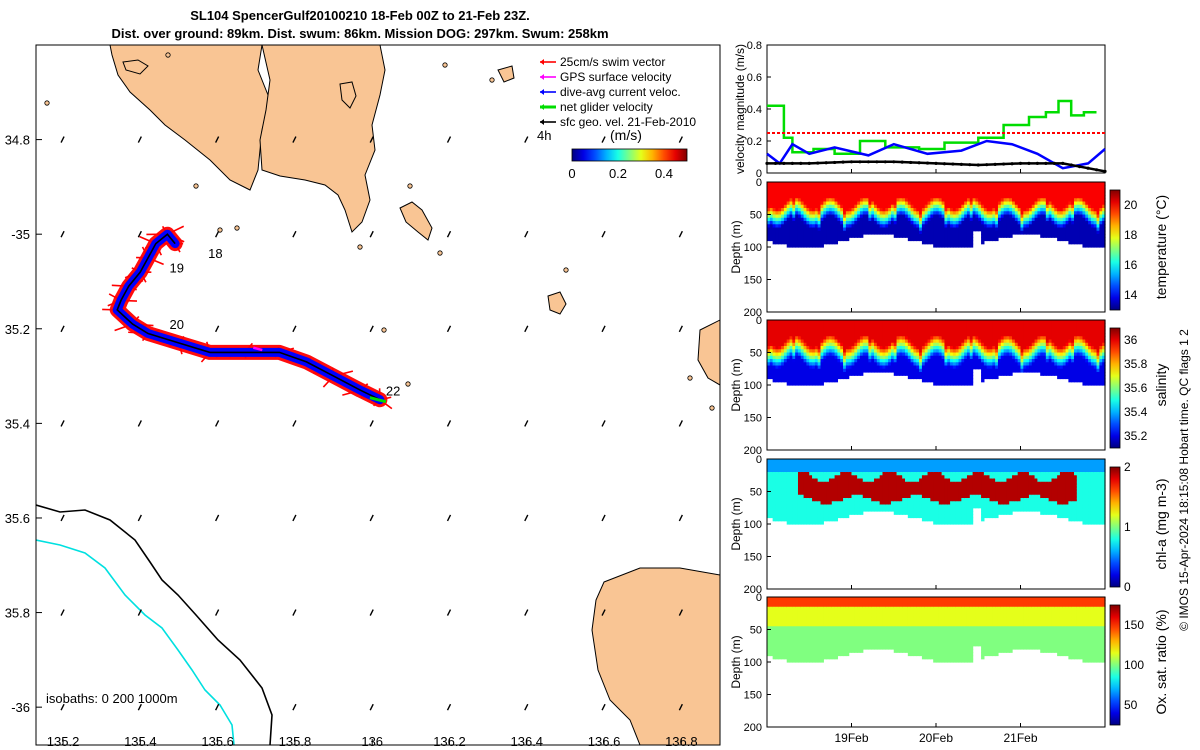 The height and width of the screenshot is (750, 1200). Describe the element at coordinates (408, 384) in the screenshot. I see `land-islet` at that location.